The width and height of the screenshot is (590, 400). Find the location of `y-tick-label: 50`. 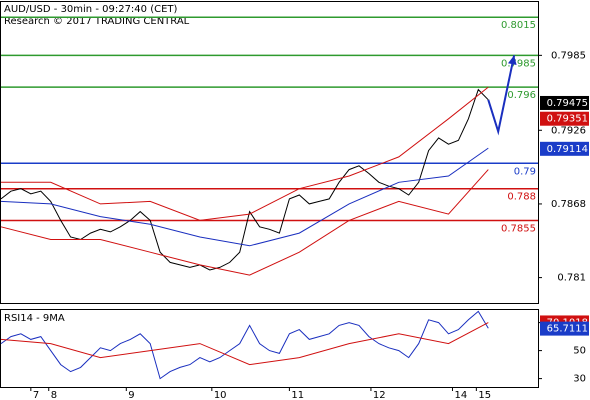

y-tick-label: 50 is located at coordinates (579, 351).